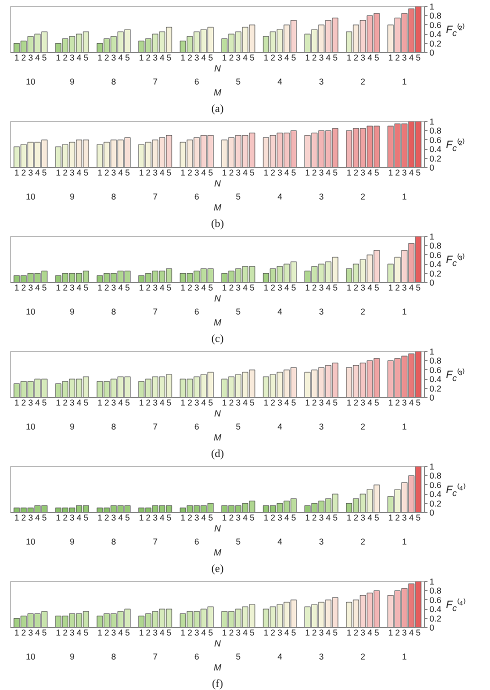 This screenshot has height=690, width=490. What do you see at coordinates (197, 197) in the screenshot?
I see `x-tick-label: 6` at bounding box center [197, 197].